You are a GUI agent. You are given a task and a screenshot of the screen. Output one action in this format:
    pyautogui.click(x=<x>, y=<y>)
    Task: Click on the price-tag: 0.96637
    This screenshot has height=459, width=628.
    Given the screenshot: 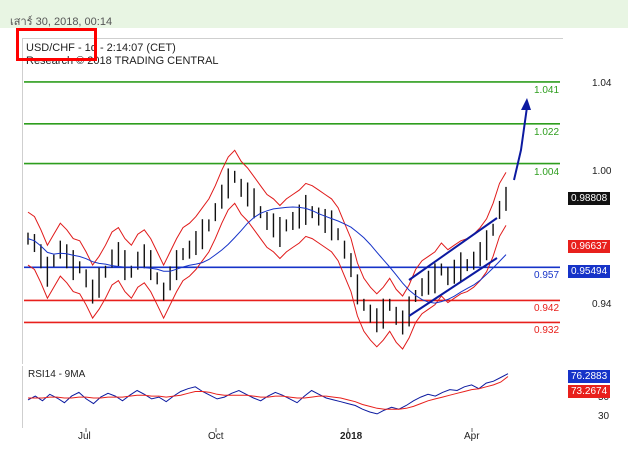 What is the action you would take?
    pyautogui.click(x=589, y=246)
    